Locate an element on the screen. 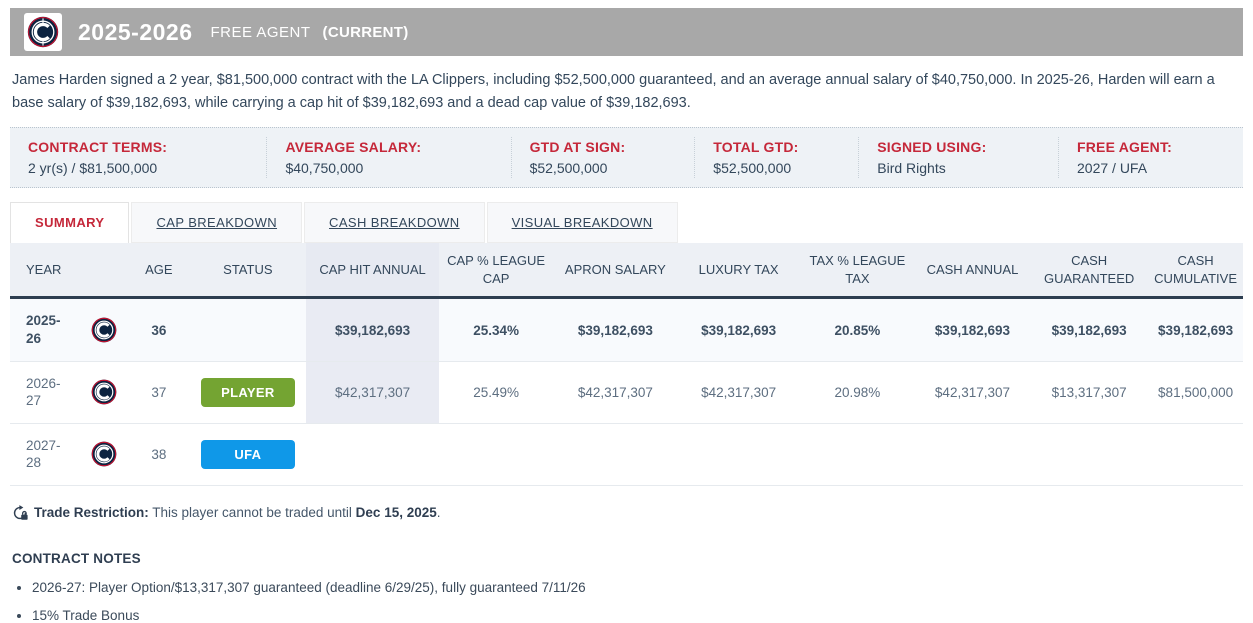 The width and height of the screenshot is (1253, 623). term-label: TOTAL GTD: is located at coordinates (756, 147).